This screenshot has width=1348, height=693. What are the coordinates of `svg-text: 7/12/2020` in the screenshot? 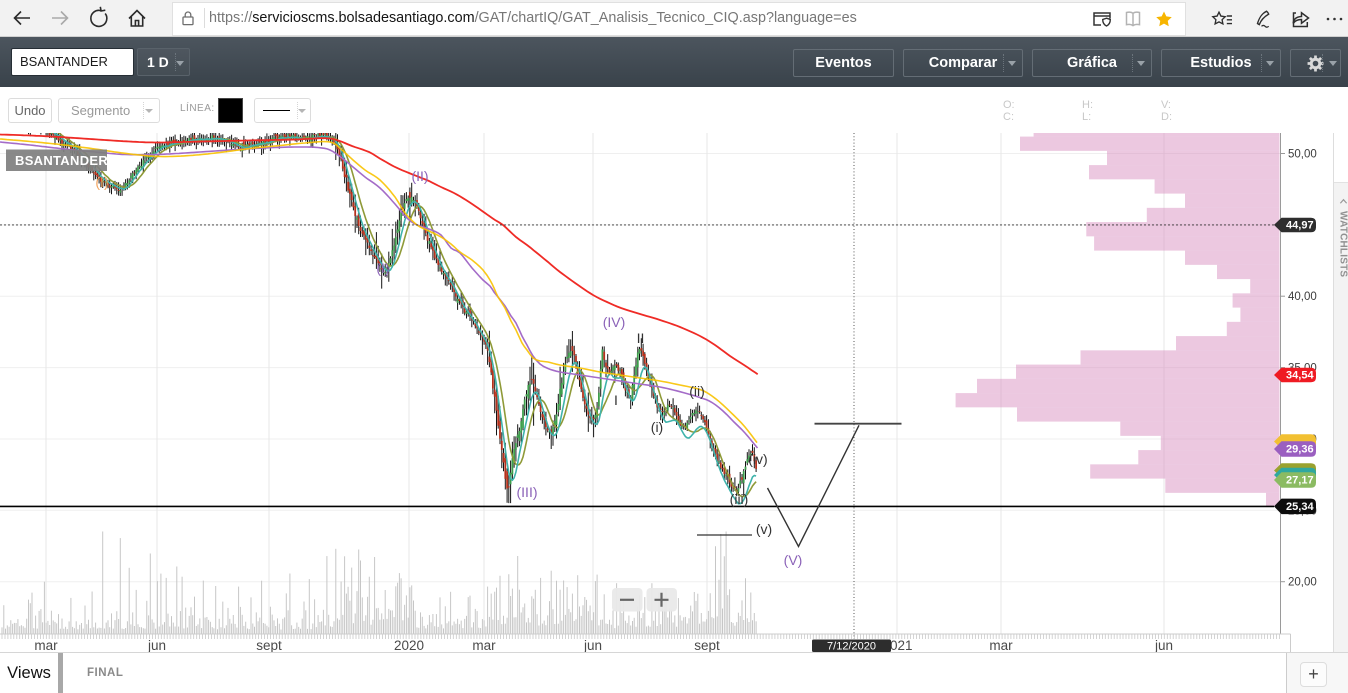 It's located at (851, 647).